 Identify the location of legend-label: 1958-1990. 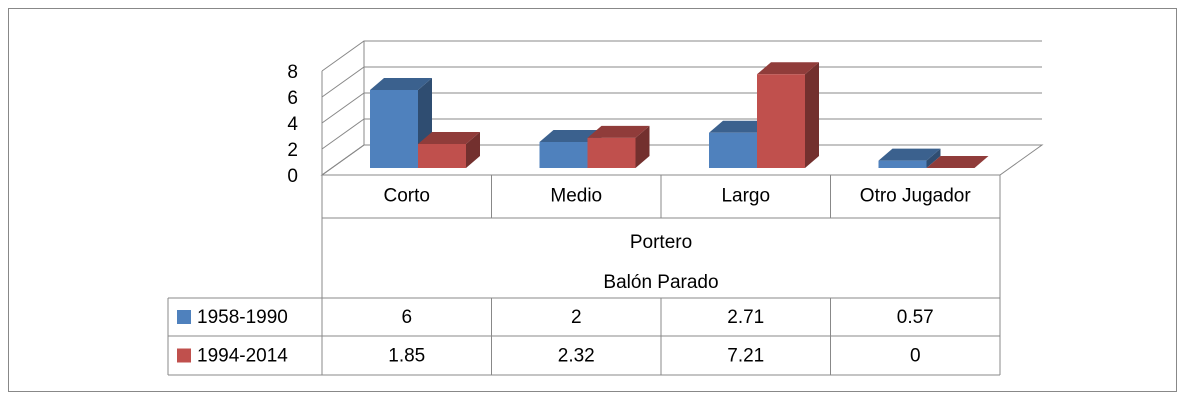
(242, 317).